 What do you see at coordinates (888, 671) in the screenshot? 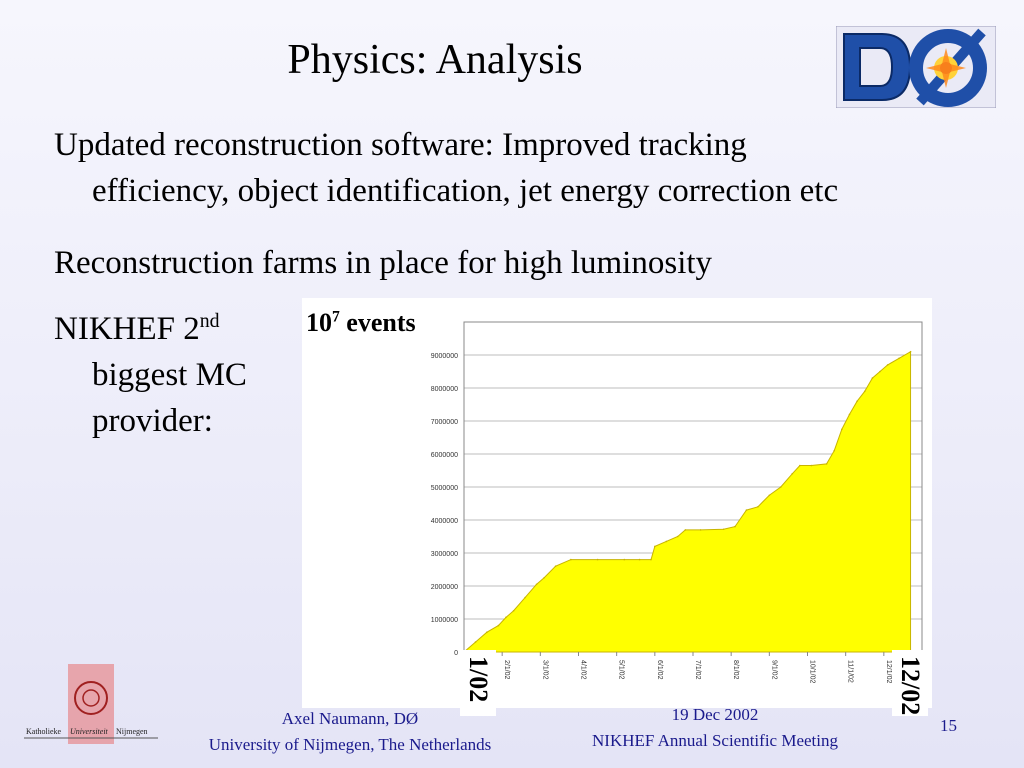
I see `x-tick-label: 12/1/02` at bounding box center [888, 671].